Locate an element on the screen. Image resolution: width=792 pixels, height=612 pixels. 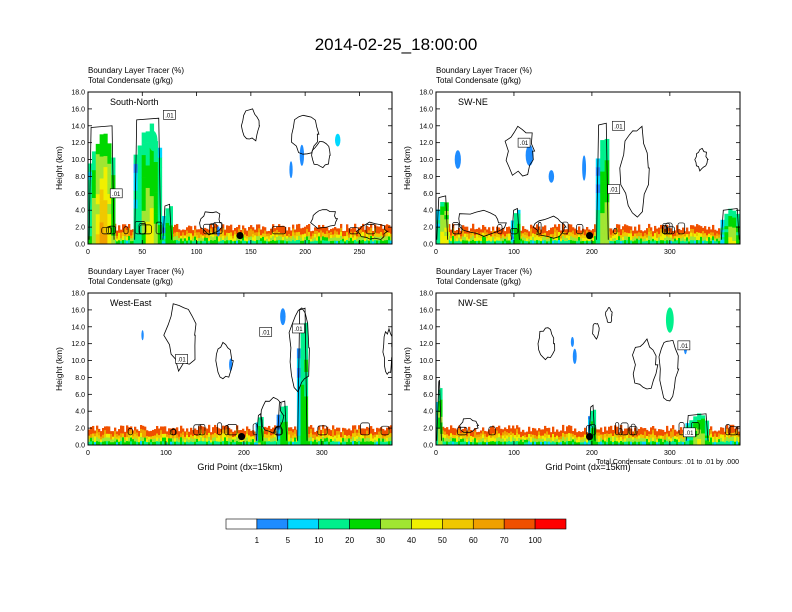
contour-label-text: .01 is located at coordinates (614, 191).